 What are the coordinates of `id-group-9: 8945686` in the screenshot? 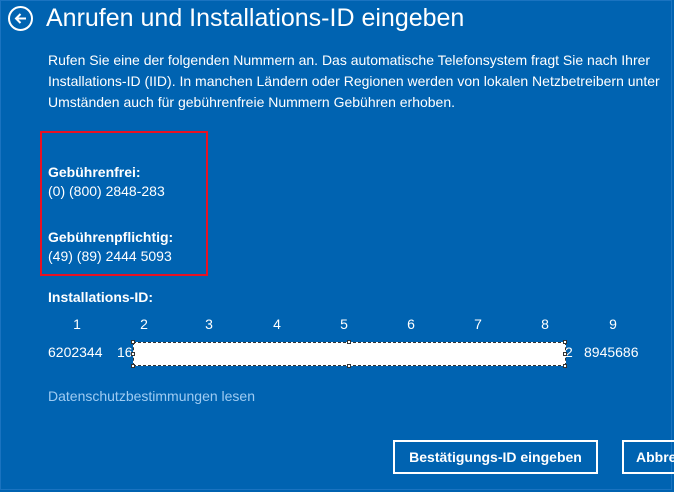 It's located at (611, 352).